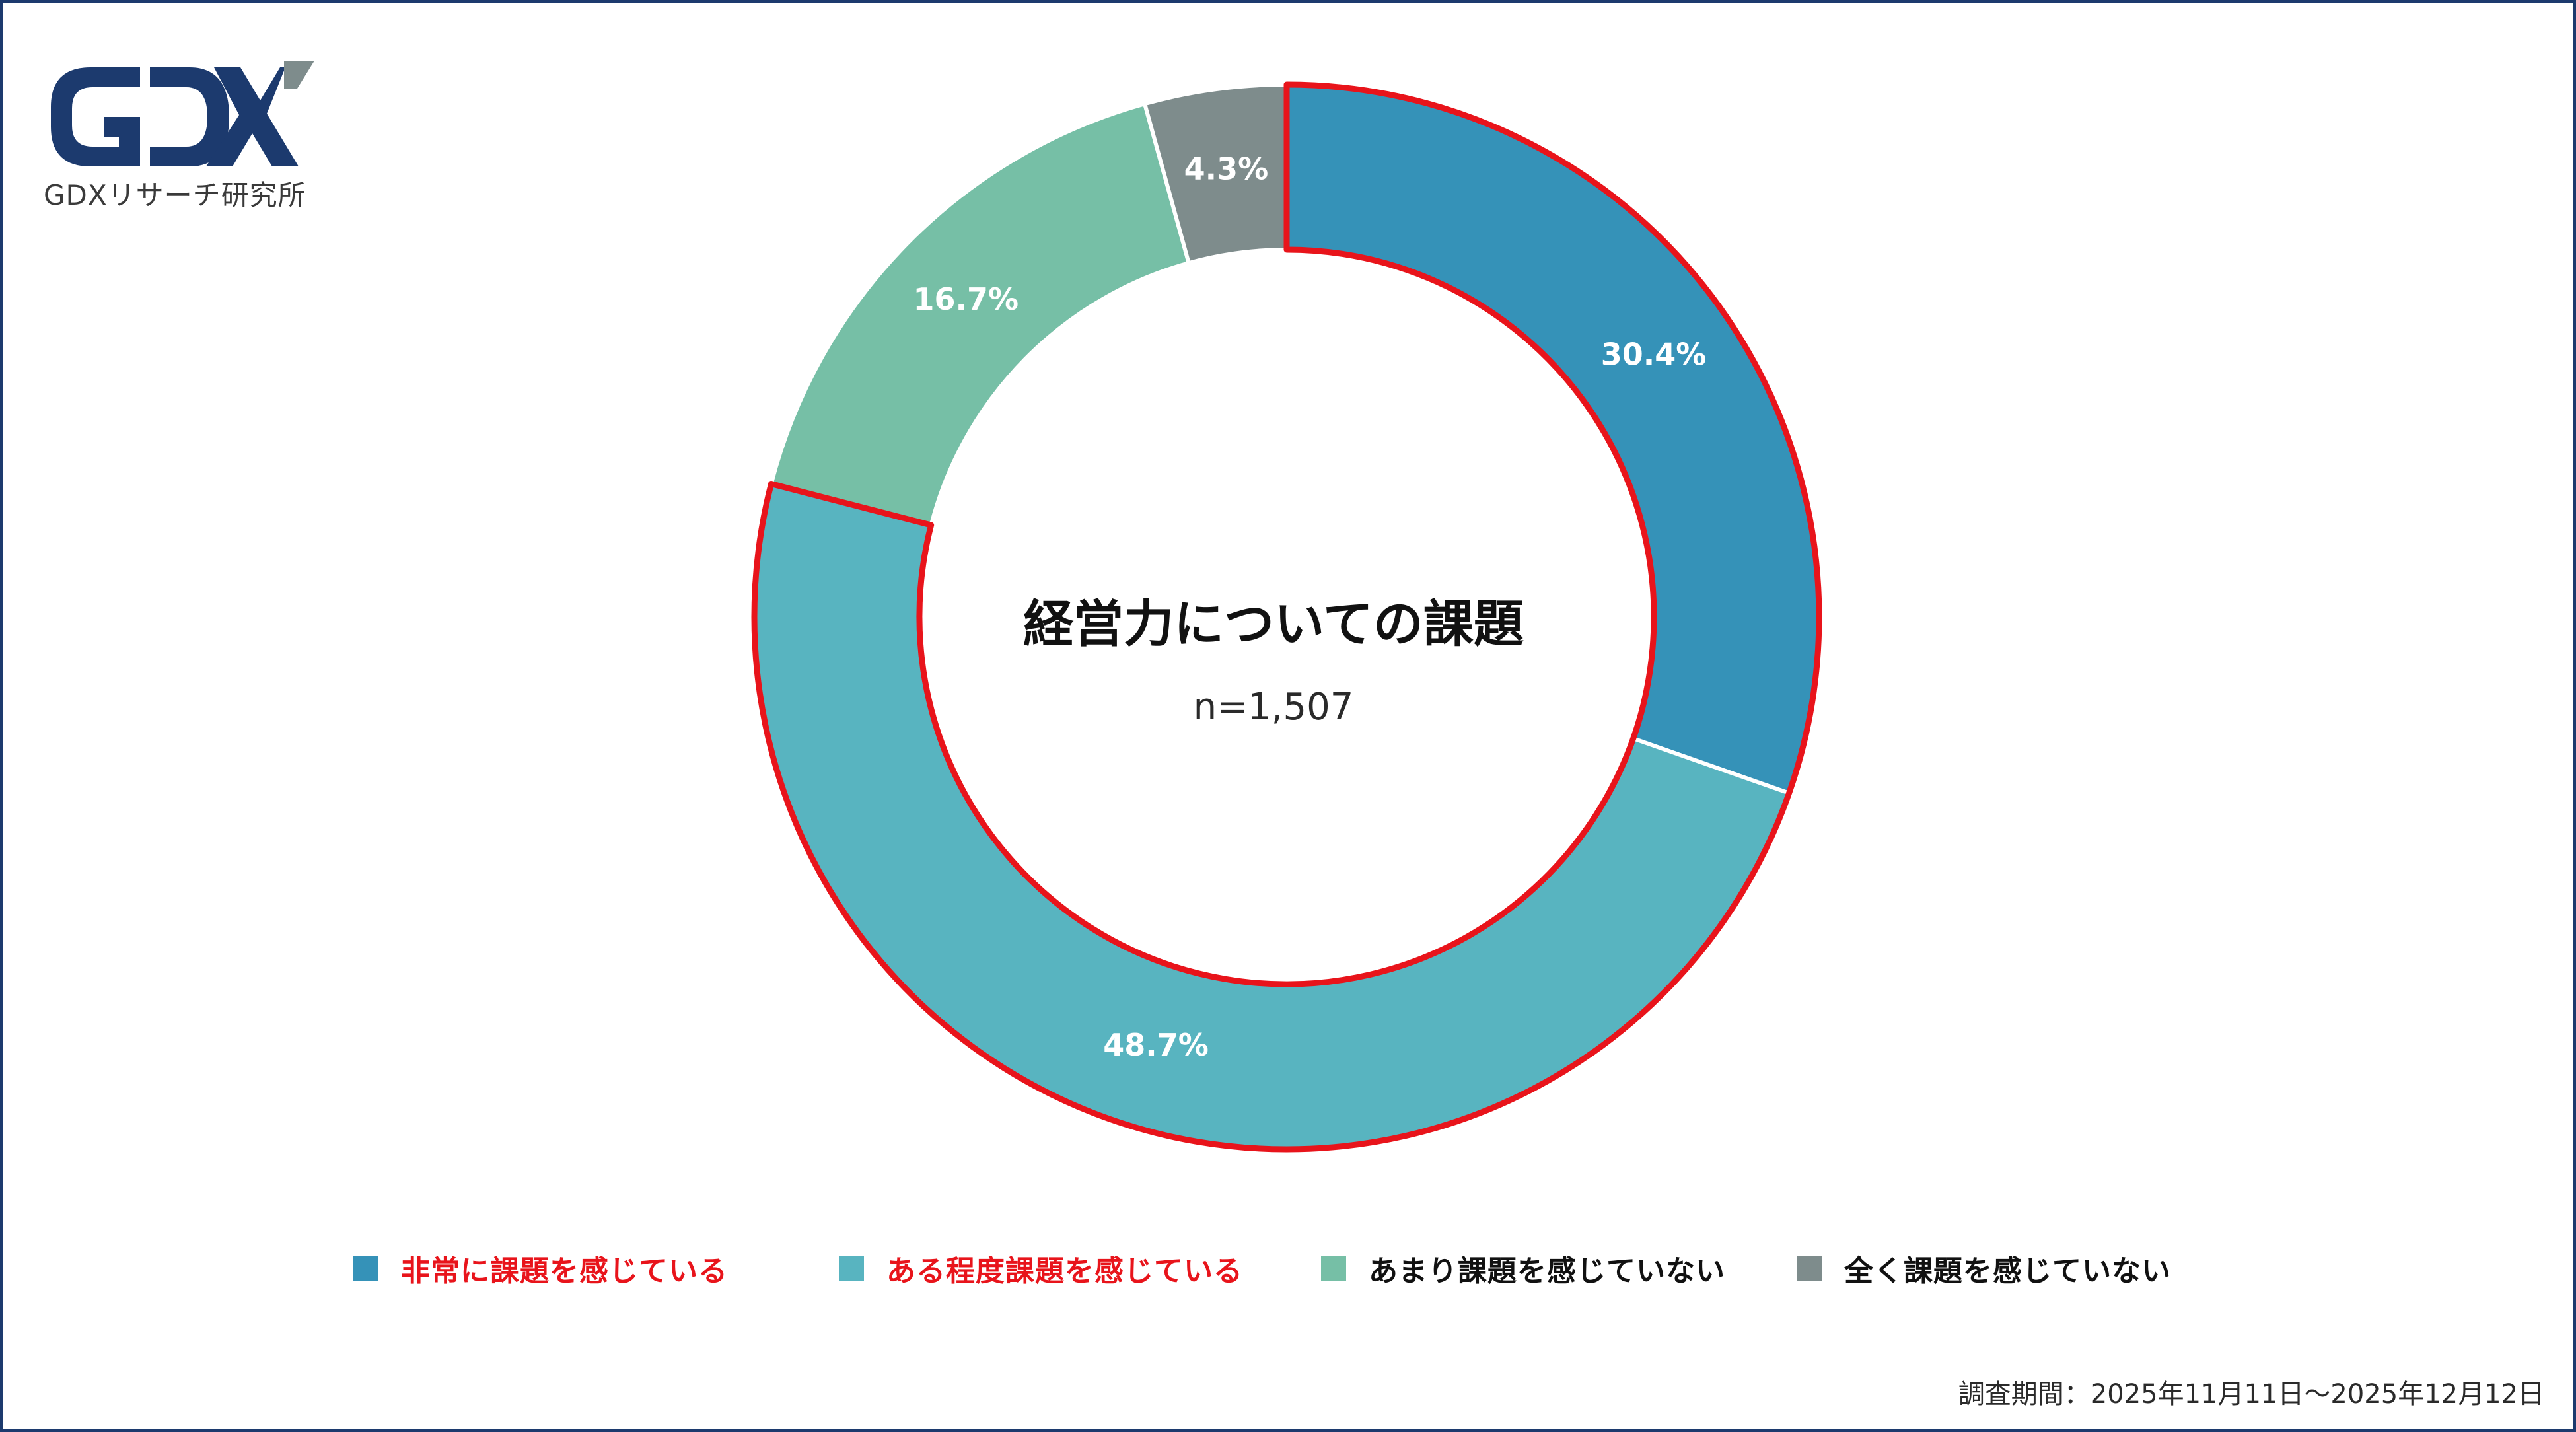 This screenshot has width=2576, height=1432. I want to click on slice-value-label: 48.7%, so click(1156, 1045).